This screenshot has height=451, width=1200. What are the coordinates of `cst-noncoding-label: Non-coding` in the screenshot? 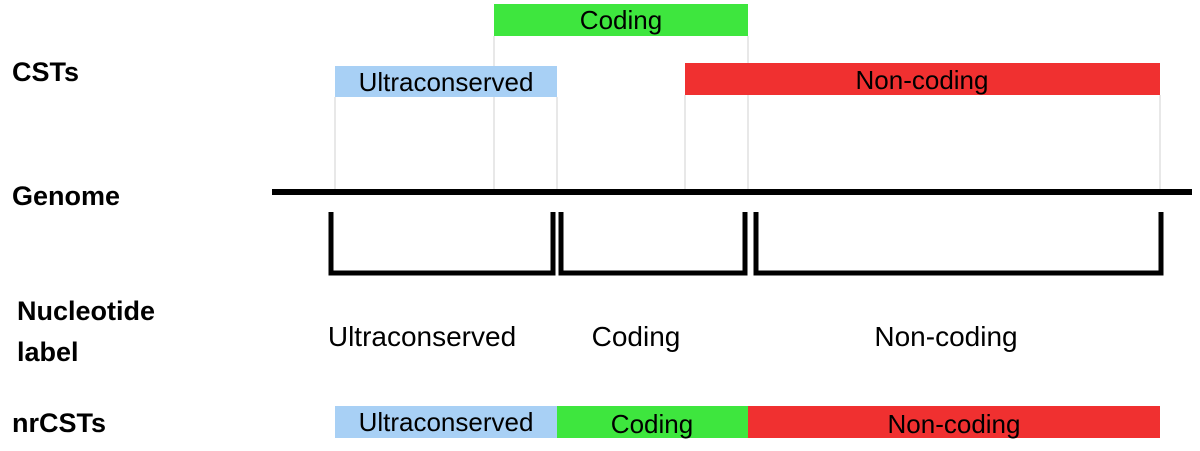 It's located at (922, 80).